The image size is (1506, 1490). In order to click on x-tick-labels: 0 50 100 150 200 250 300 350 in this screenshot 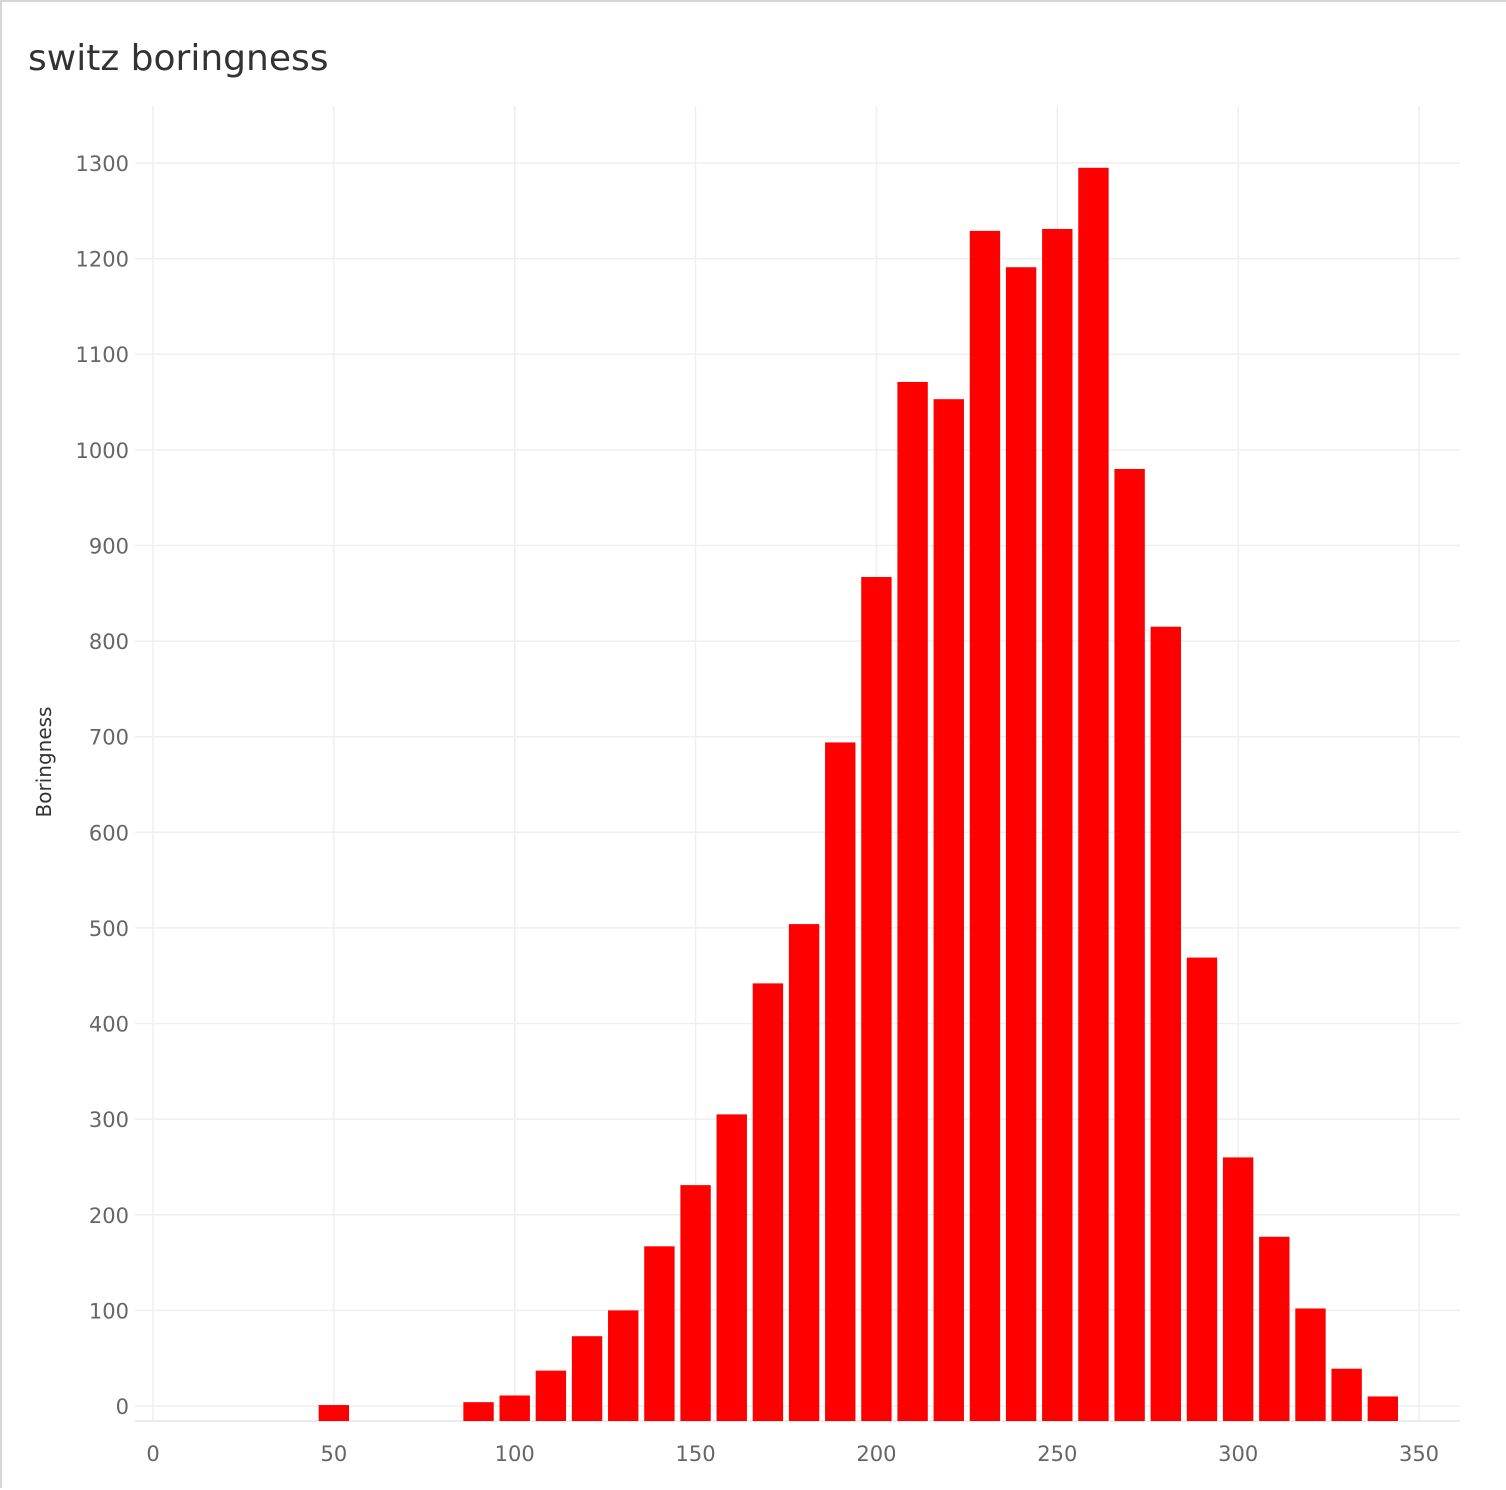, I will do `click(792, 1454)`.